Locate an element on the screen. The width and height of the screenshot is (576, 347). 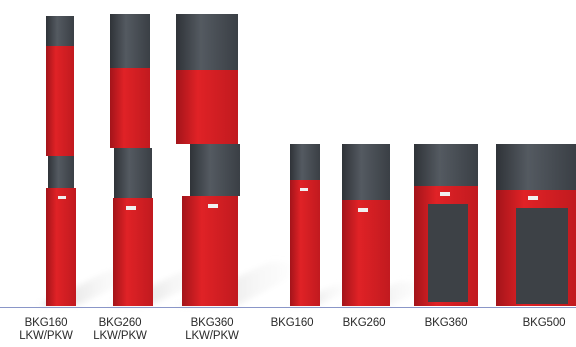
product-bkg160-lkw is located at coordinates (61, 161).